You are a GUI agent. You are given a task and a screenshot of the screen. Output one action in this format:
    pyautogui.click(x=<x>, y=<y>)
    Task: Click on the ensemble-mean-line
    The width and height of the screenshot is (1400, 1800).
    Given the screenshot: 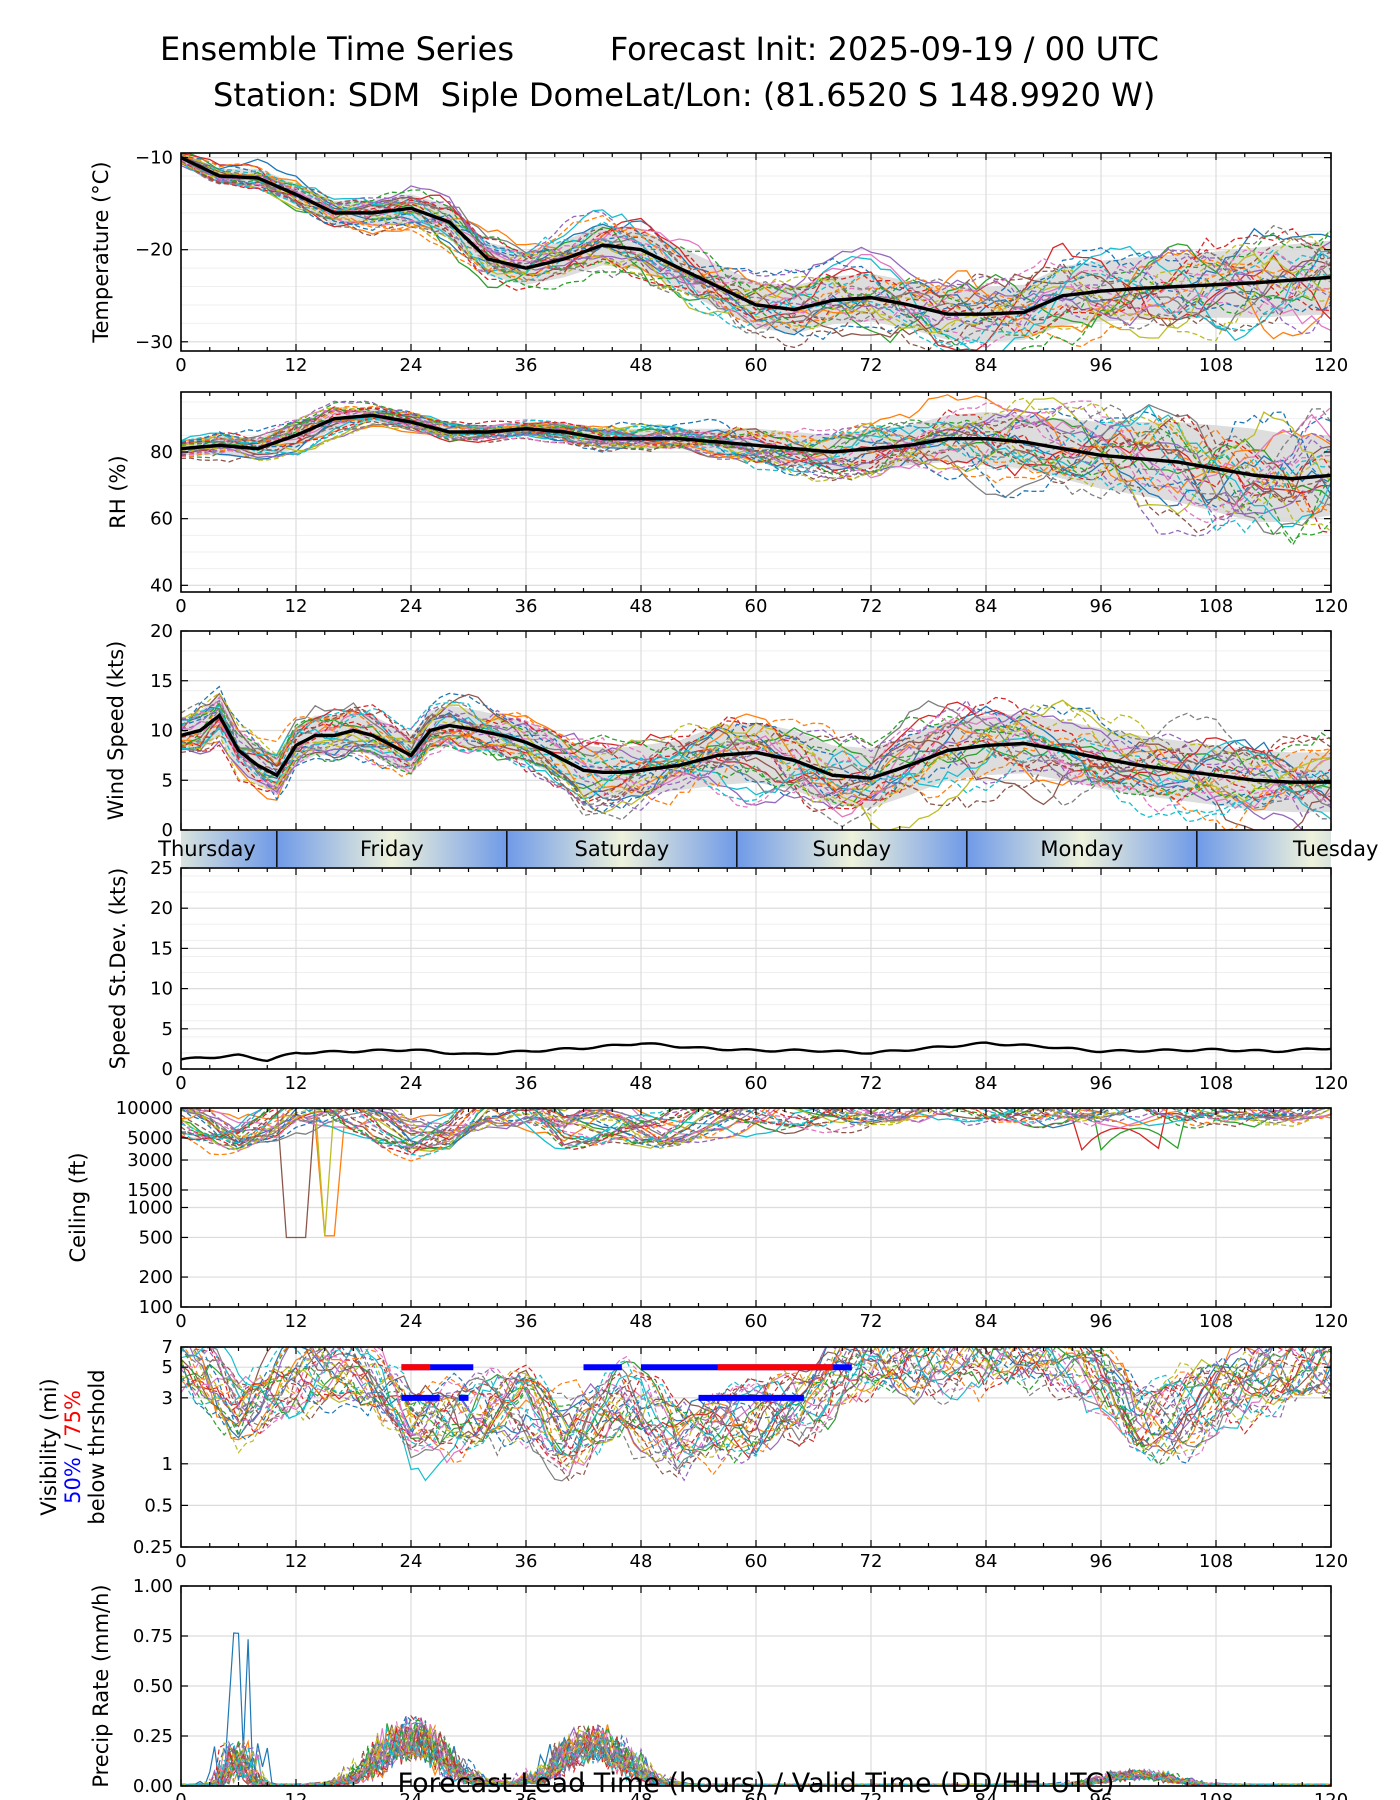 What is the action you would take?
    pyautogui.click(x=756, y=236)
    